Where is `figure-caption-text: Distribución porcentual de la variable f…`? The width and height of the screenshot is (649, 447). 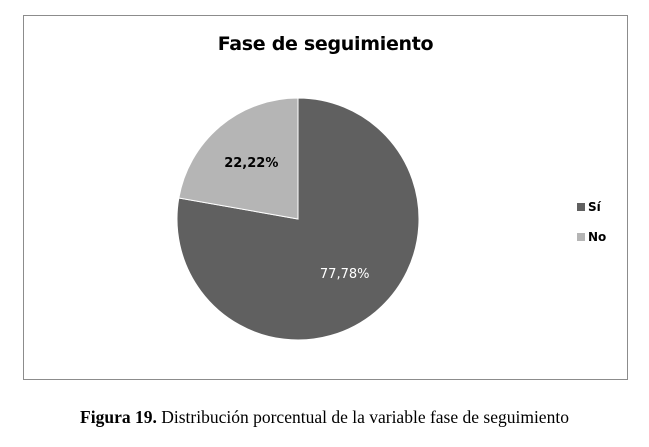 figure-caption-text: Distribución porcentual de la variable f… is located at coordinates (365, 417).